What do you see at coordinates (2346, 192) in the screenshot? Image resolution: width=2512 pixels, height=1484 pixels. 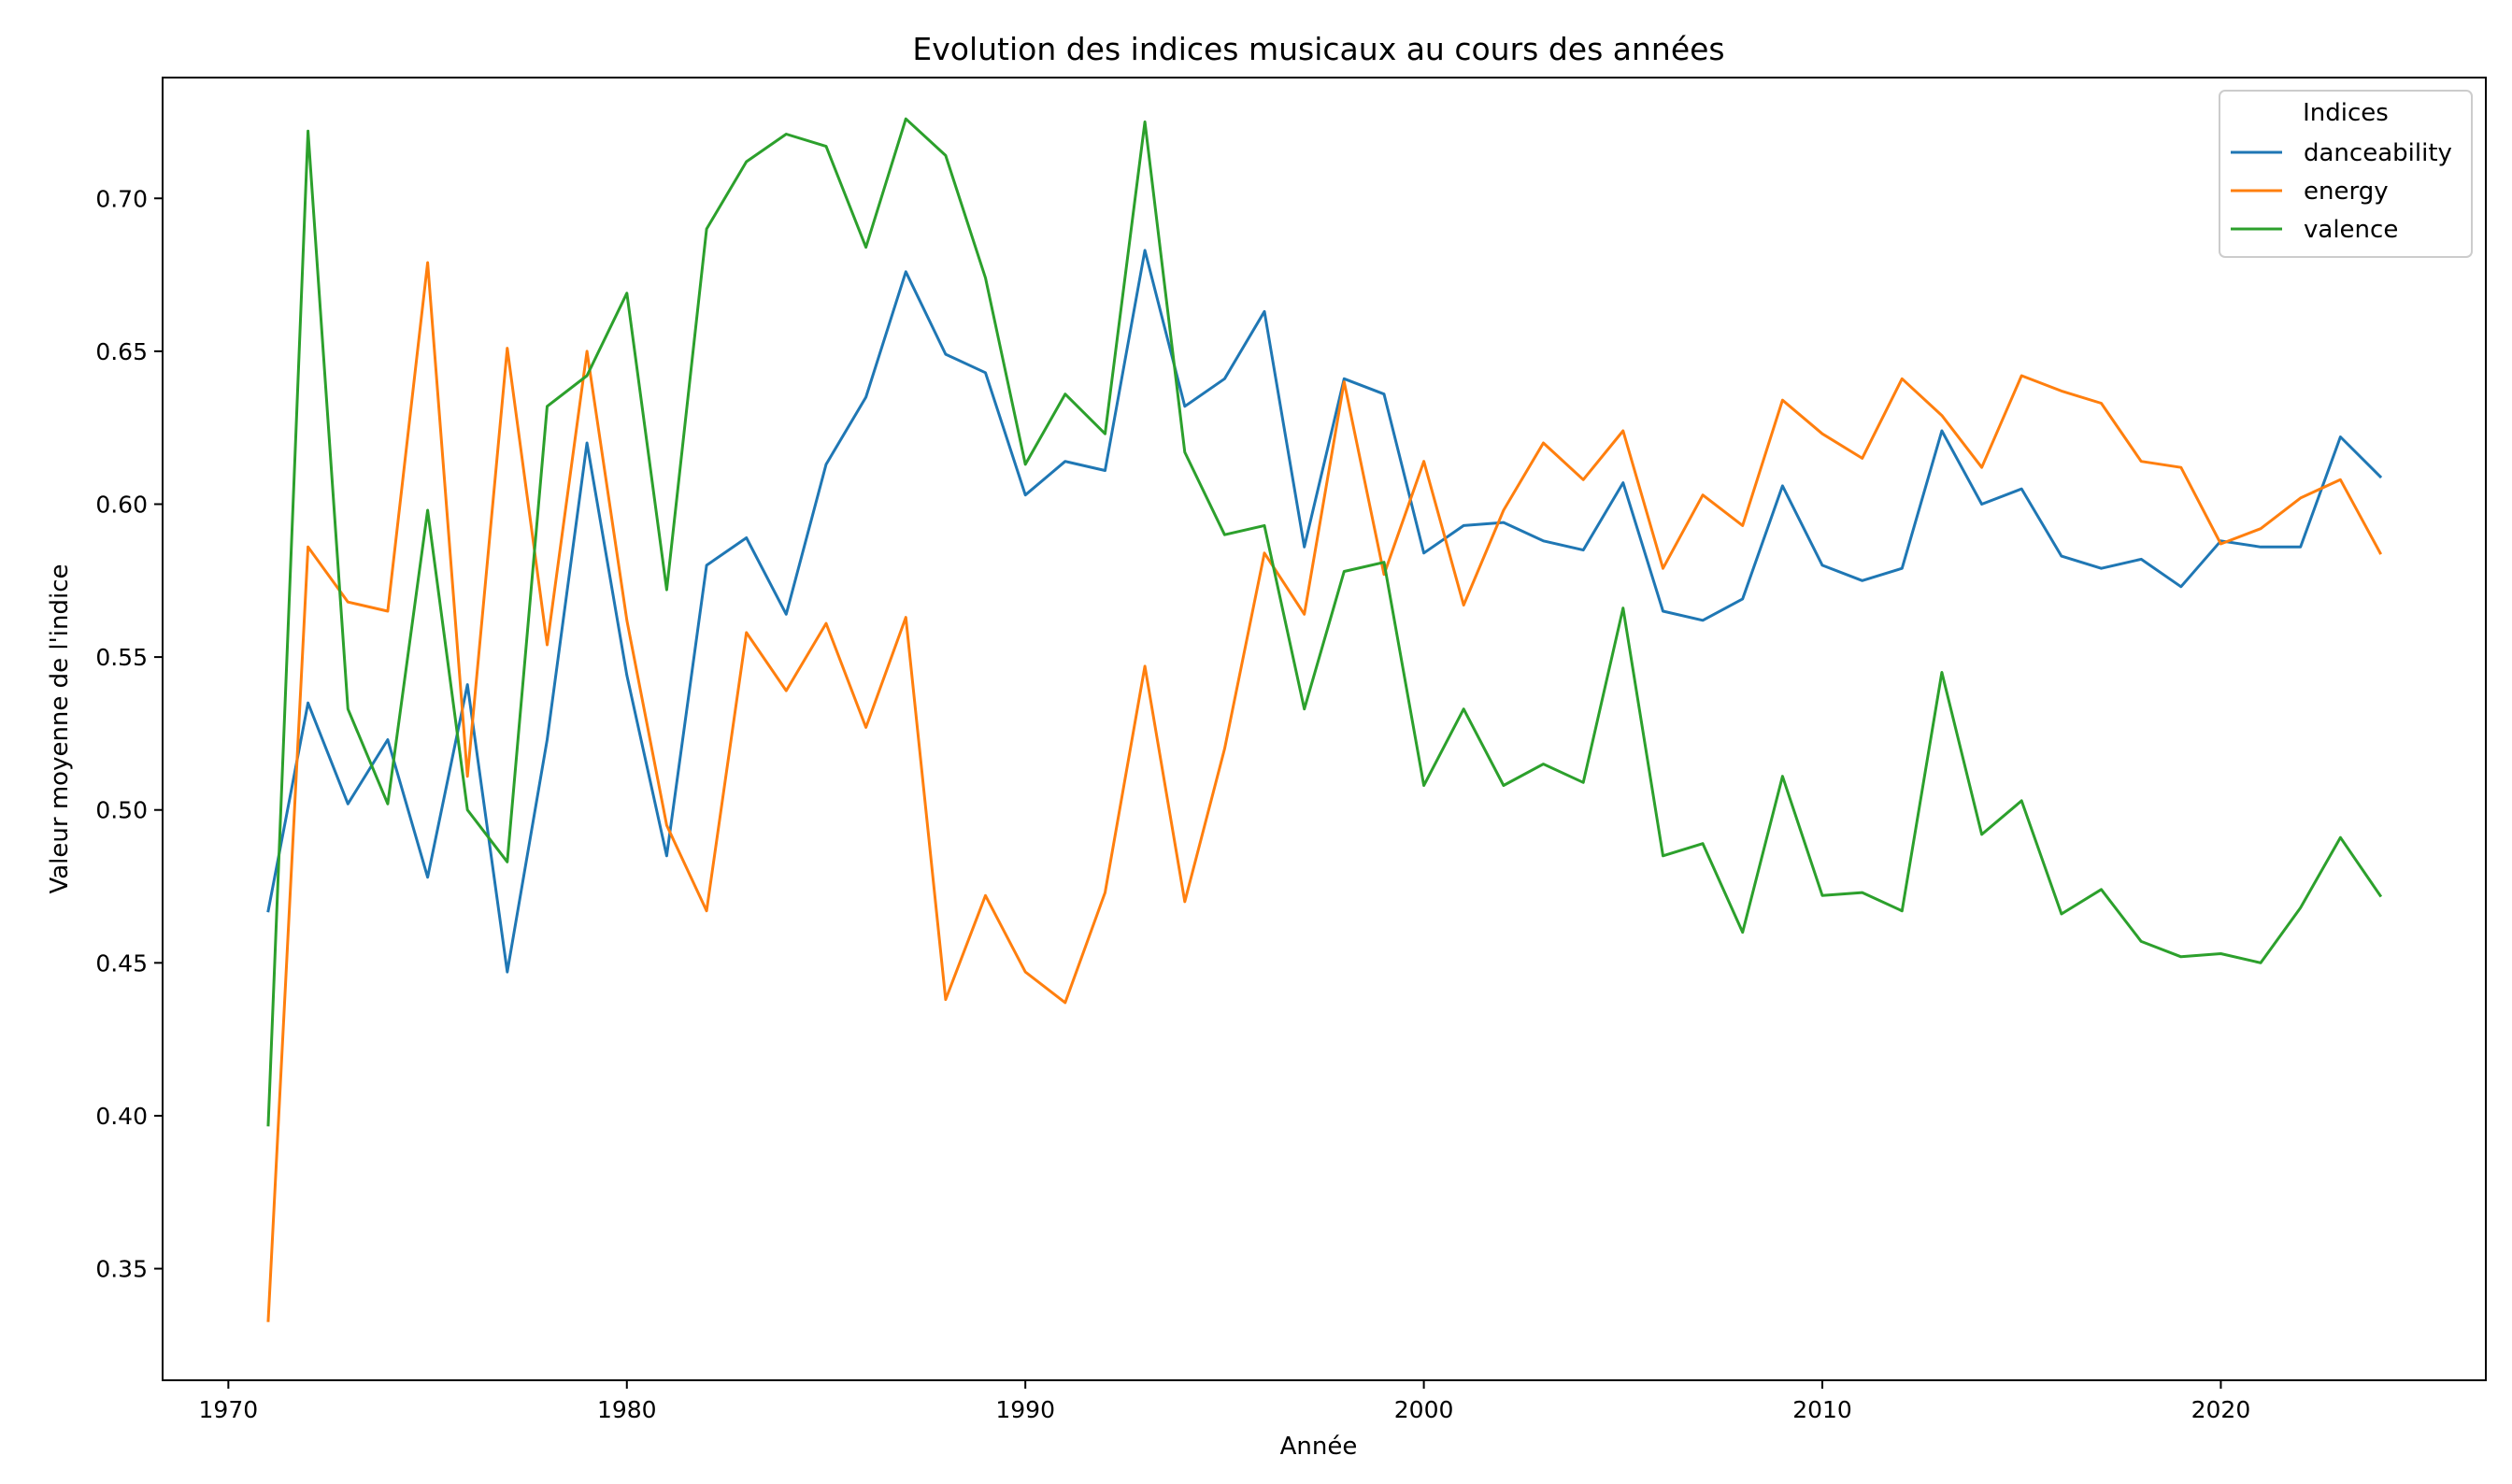 I see `legend-label-energy: energy` at bounding box center [2346, 192].